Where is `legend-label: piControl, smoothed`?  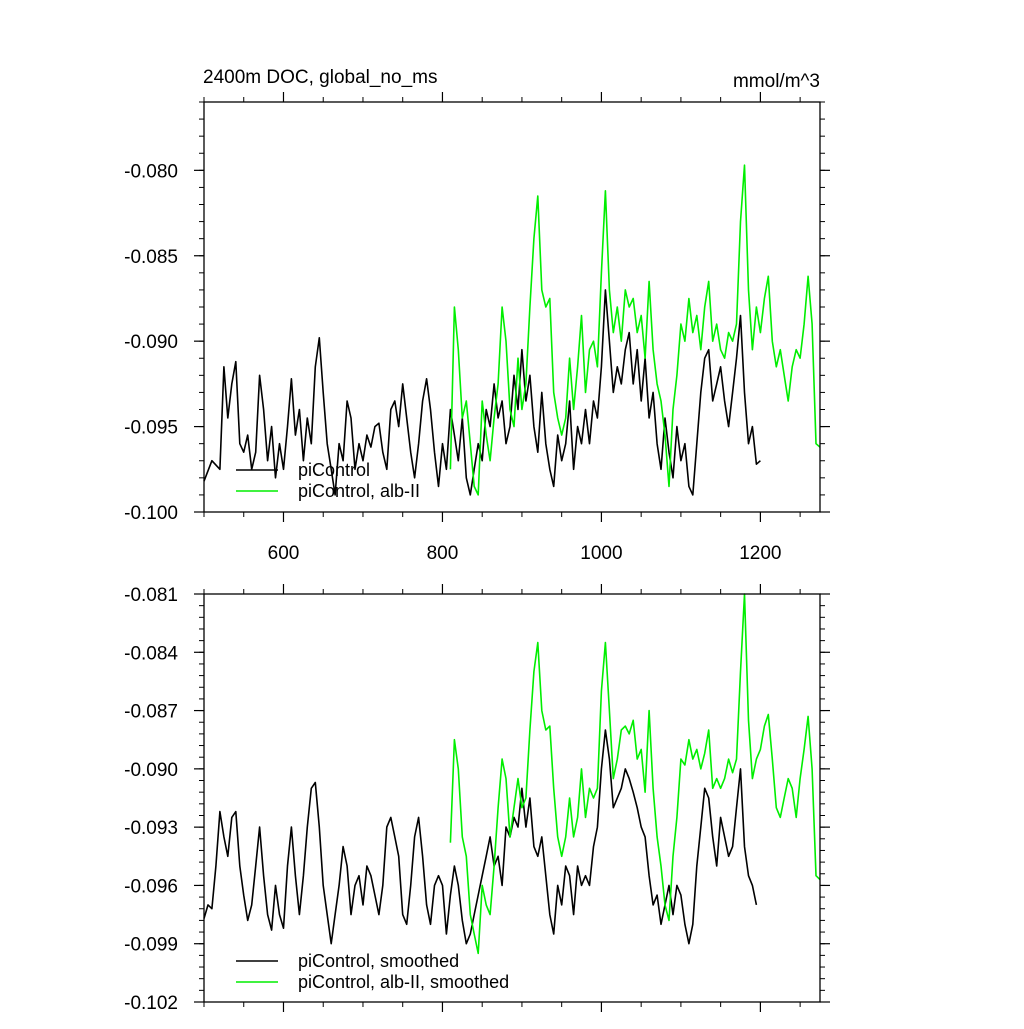 legend-label: piControl, smoothed is located at coordinates (378, 961).